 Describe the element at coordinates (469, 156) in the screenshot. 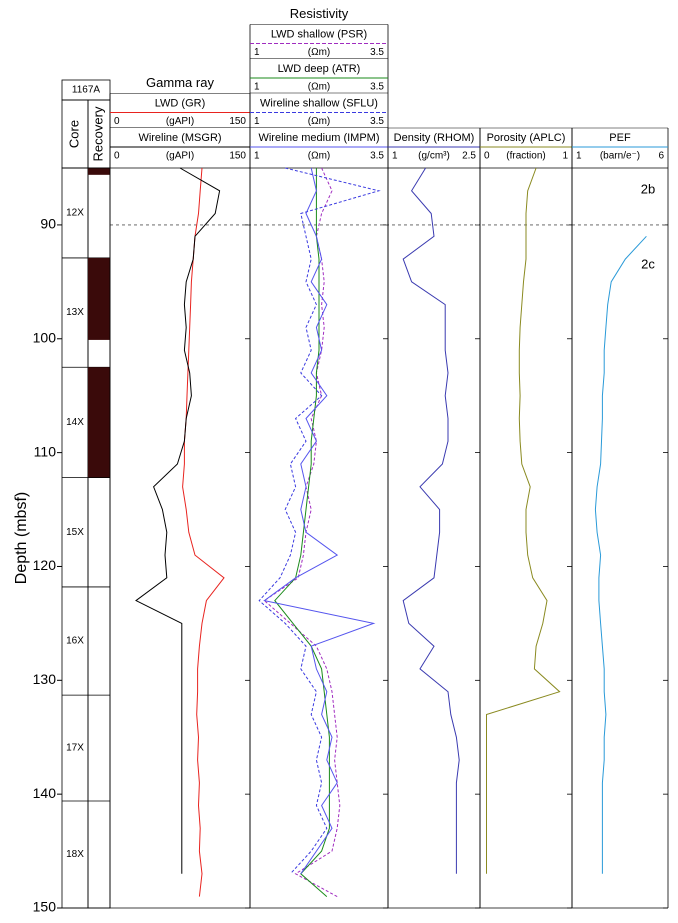

I see `scale-max: 2.5` at that location.